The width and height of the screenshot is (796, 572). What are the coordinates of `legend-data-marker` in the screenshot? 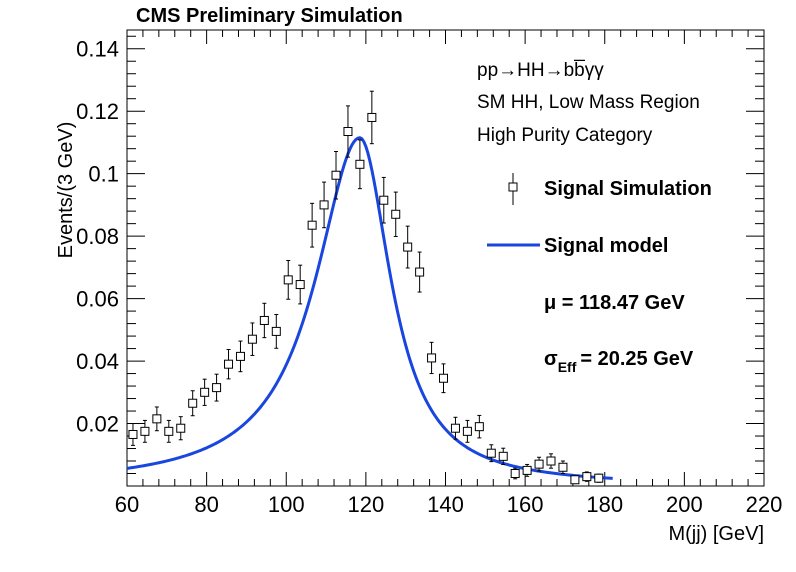 It's located at (513, 189).